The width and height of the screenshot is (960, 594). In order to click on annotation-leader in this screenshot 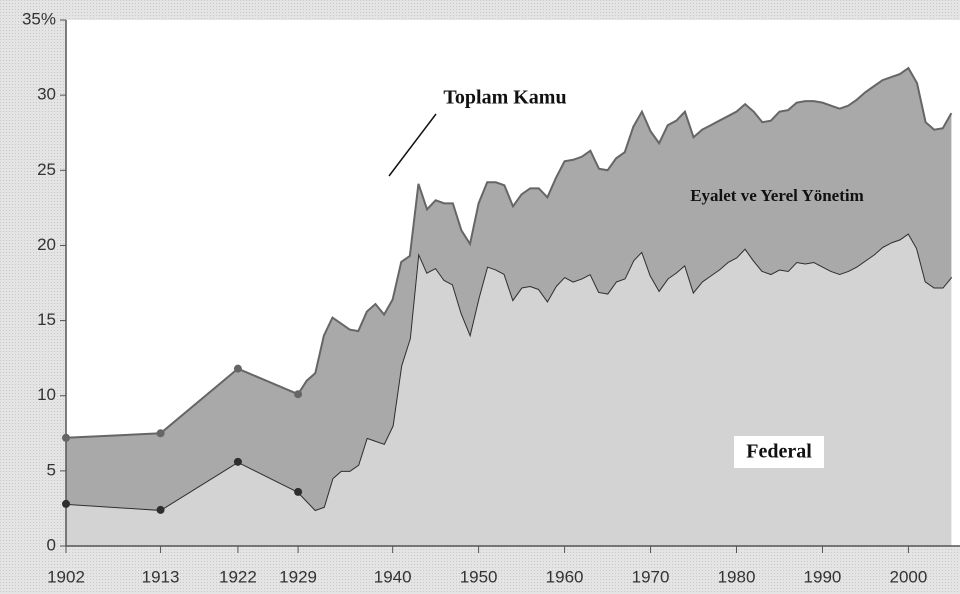, I will do `click(412, 145)`.